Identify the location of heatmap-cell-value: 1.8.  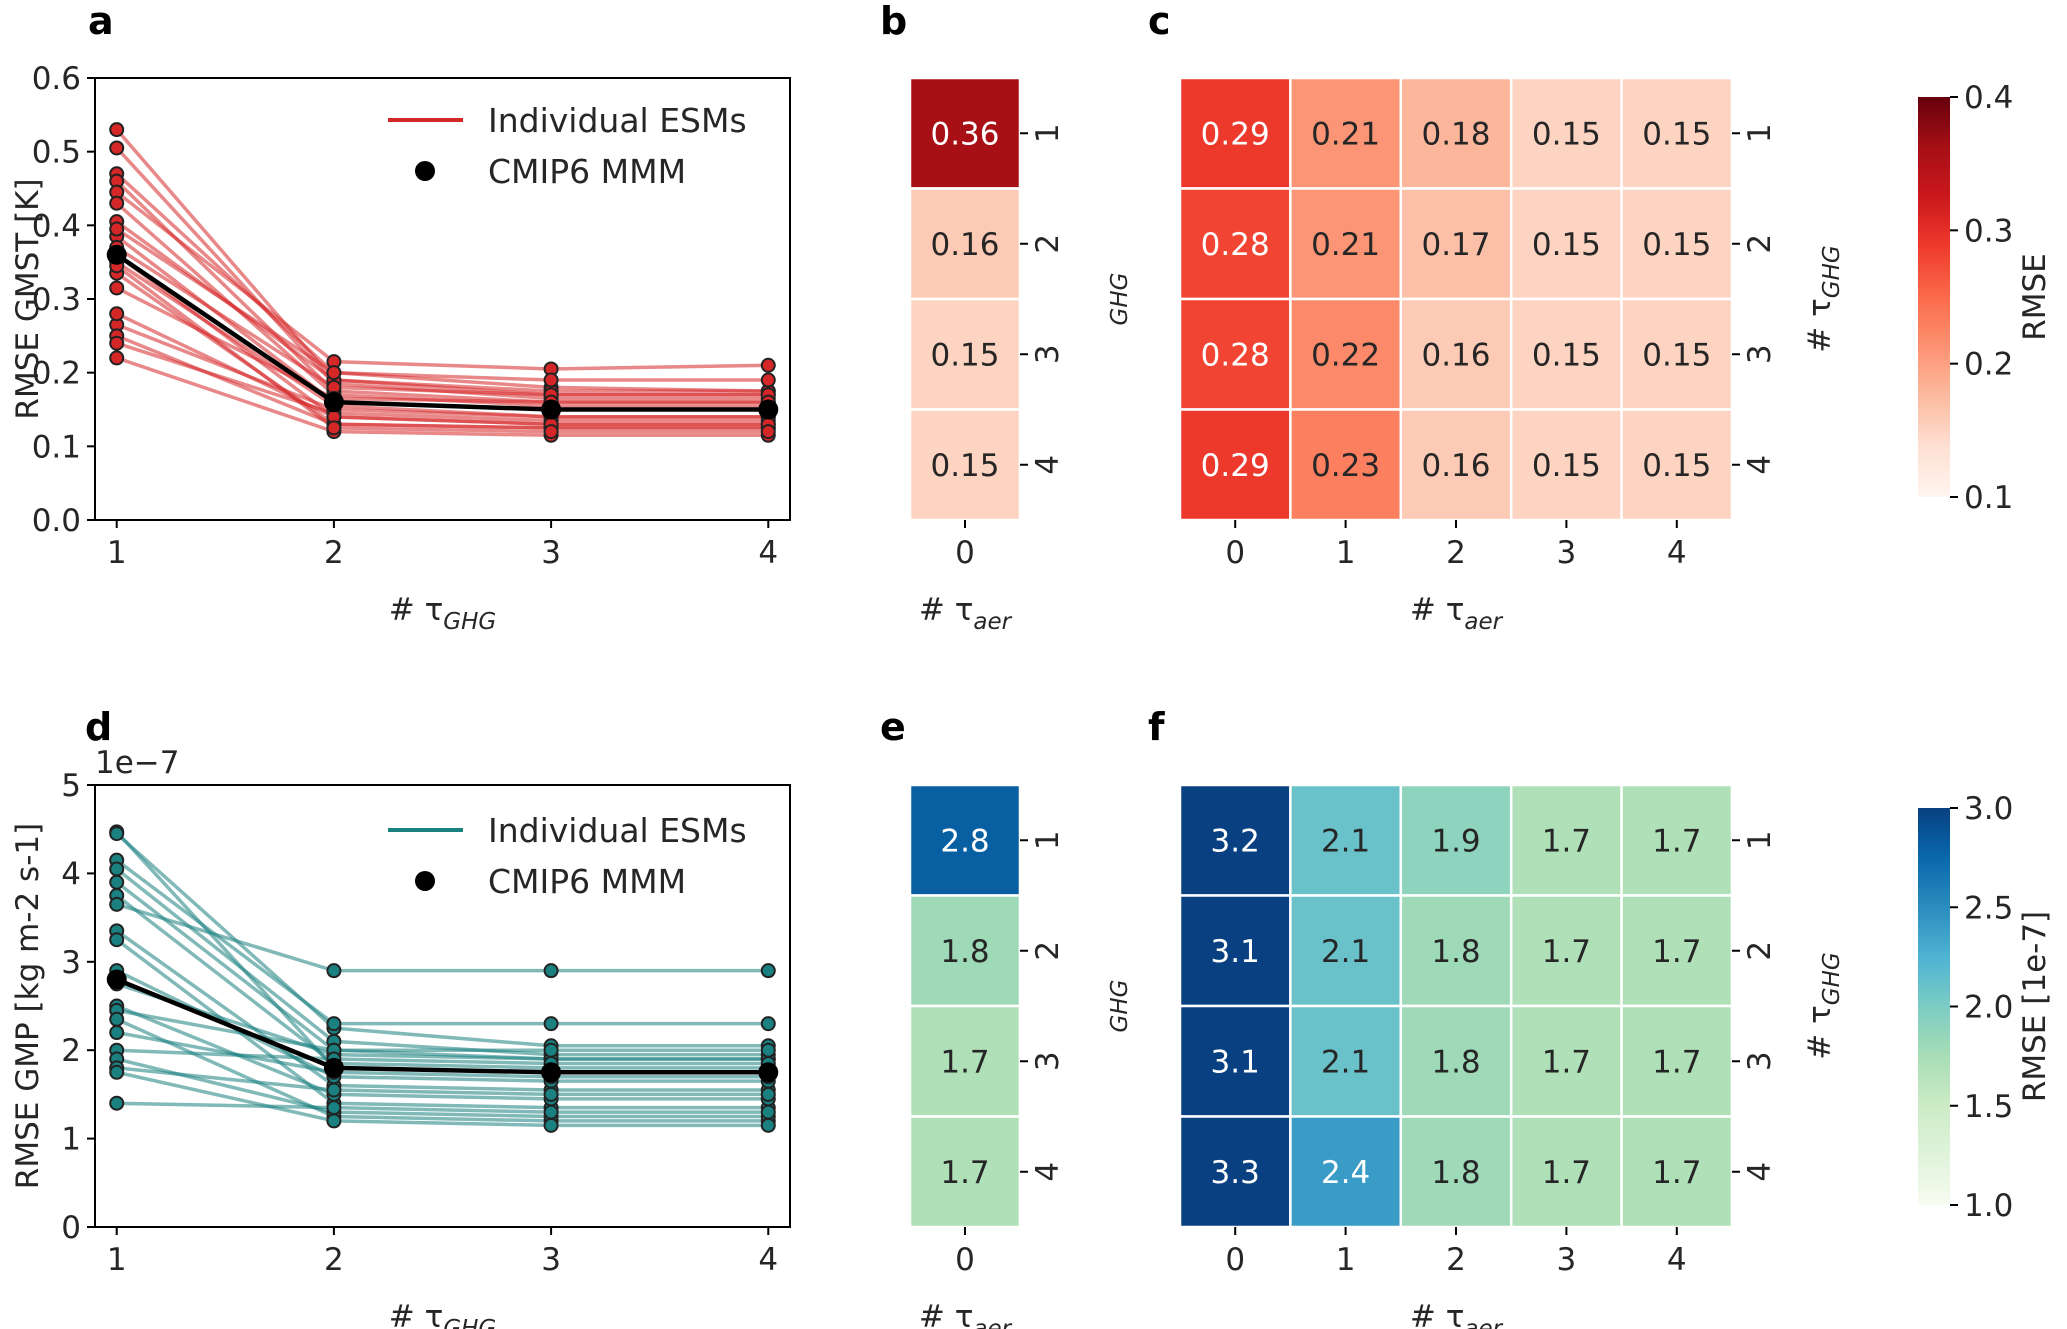
(964, 952).